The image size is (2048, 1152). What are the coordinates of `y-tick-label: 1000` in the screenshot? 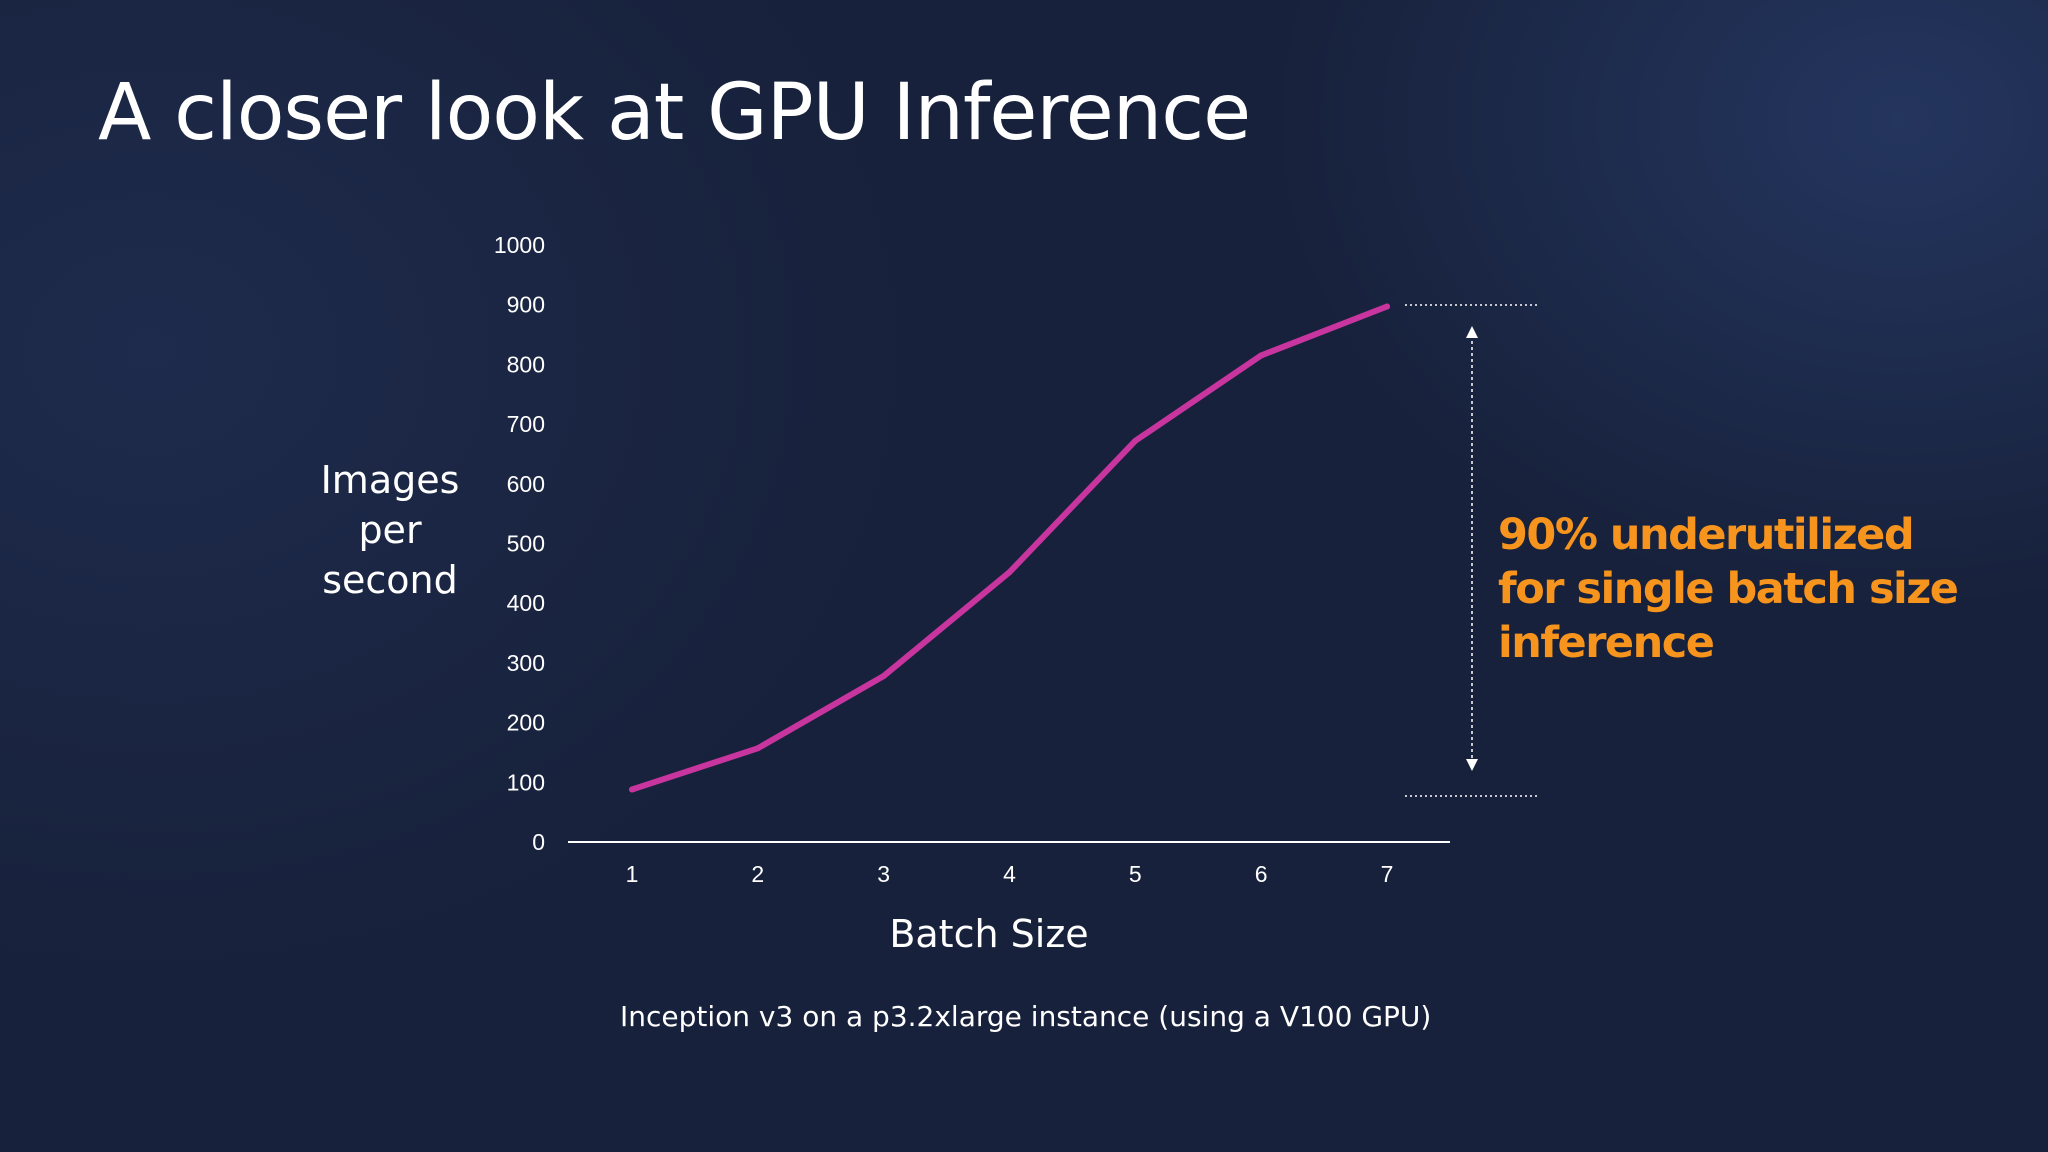 It's located at (519, 245).